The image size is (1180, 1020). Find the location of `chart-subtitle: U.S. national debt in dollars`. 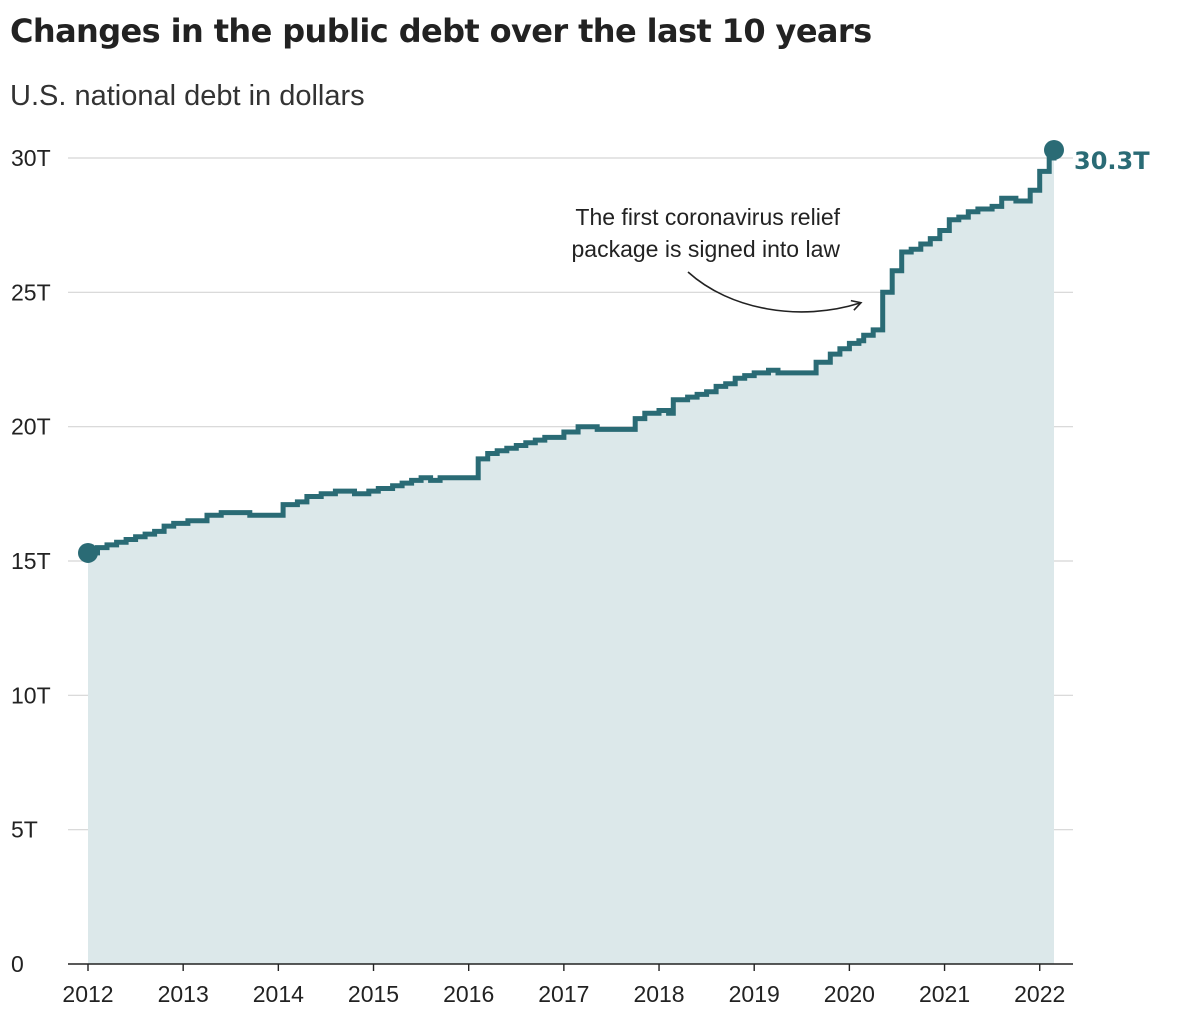

chart-subtitle: U.S. national debt in dollars is located at coordinates (187, 96).